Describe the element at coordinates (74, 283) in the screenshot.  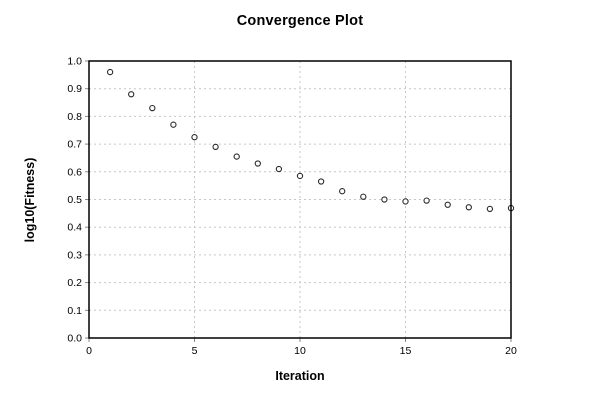
I see `y-tick-label: 0.2` at that location.